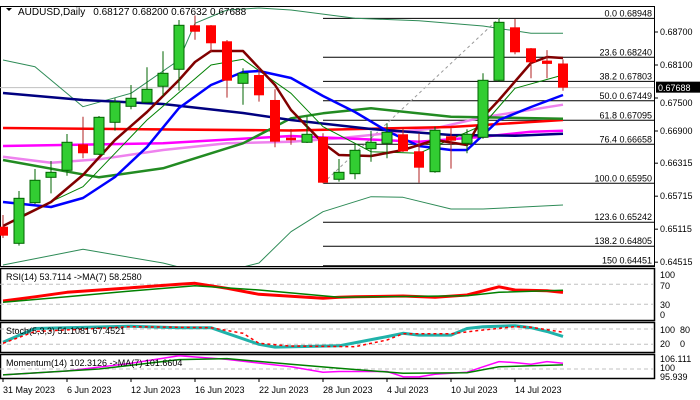 The width and height of the screenshot is (700, 400). Describe the element at coordinates (674, 377) in the screenshot. I see `indicator-tick-label: 95.939` at that location.